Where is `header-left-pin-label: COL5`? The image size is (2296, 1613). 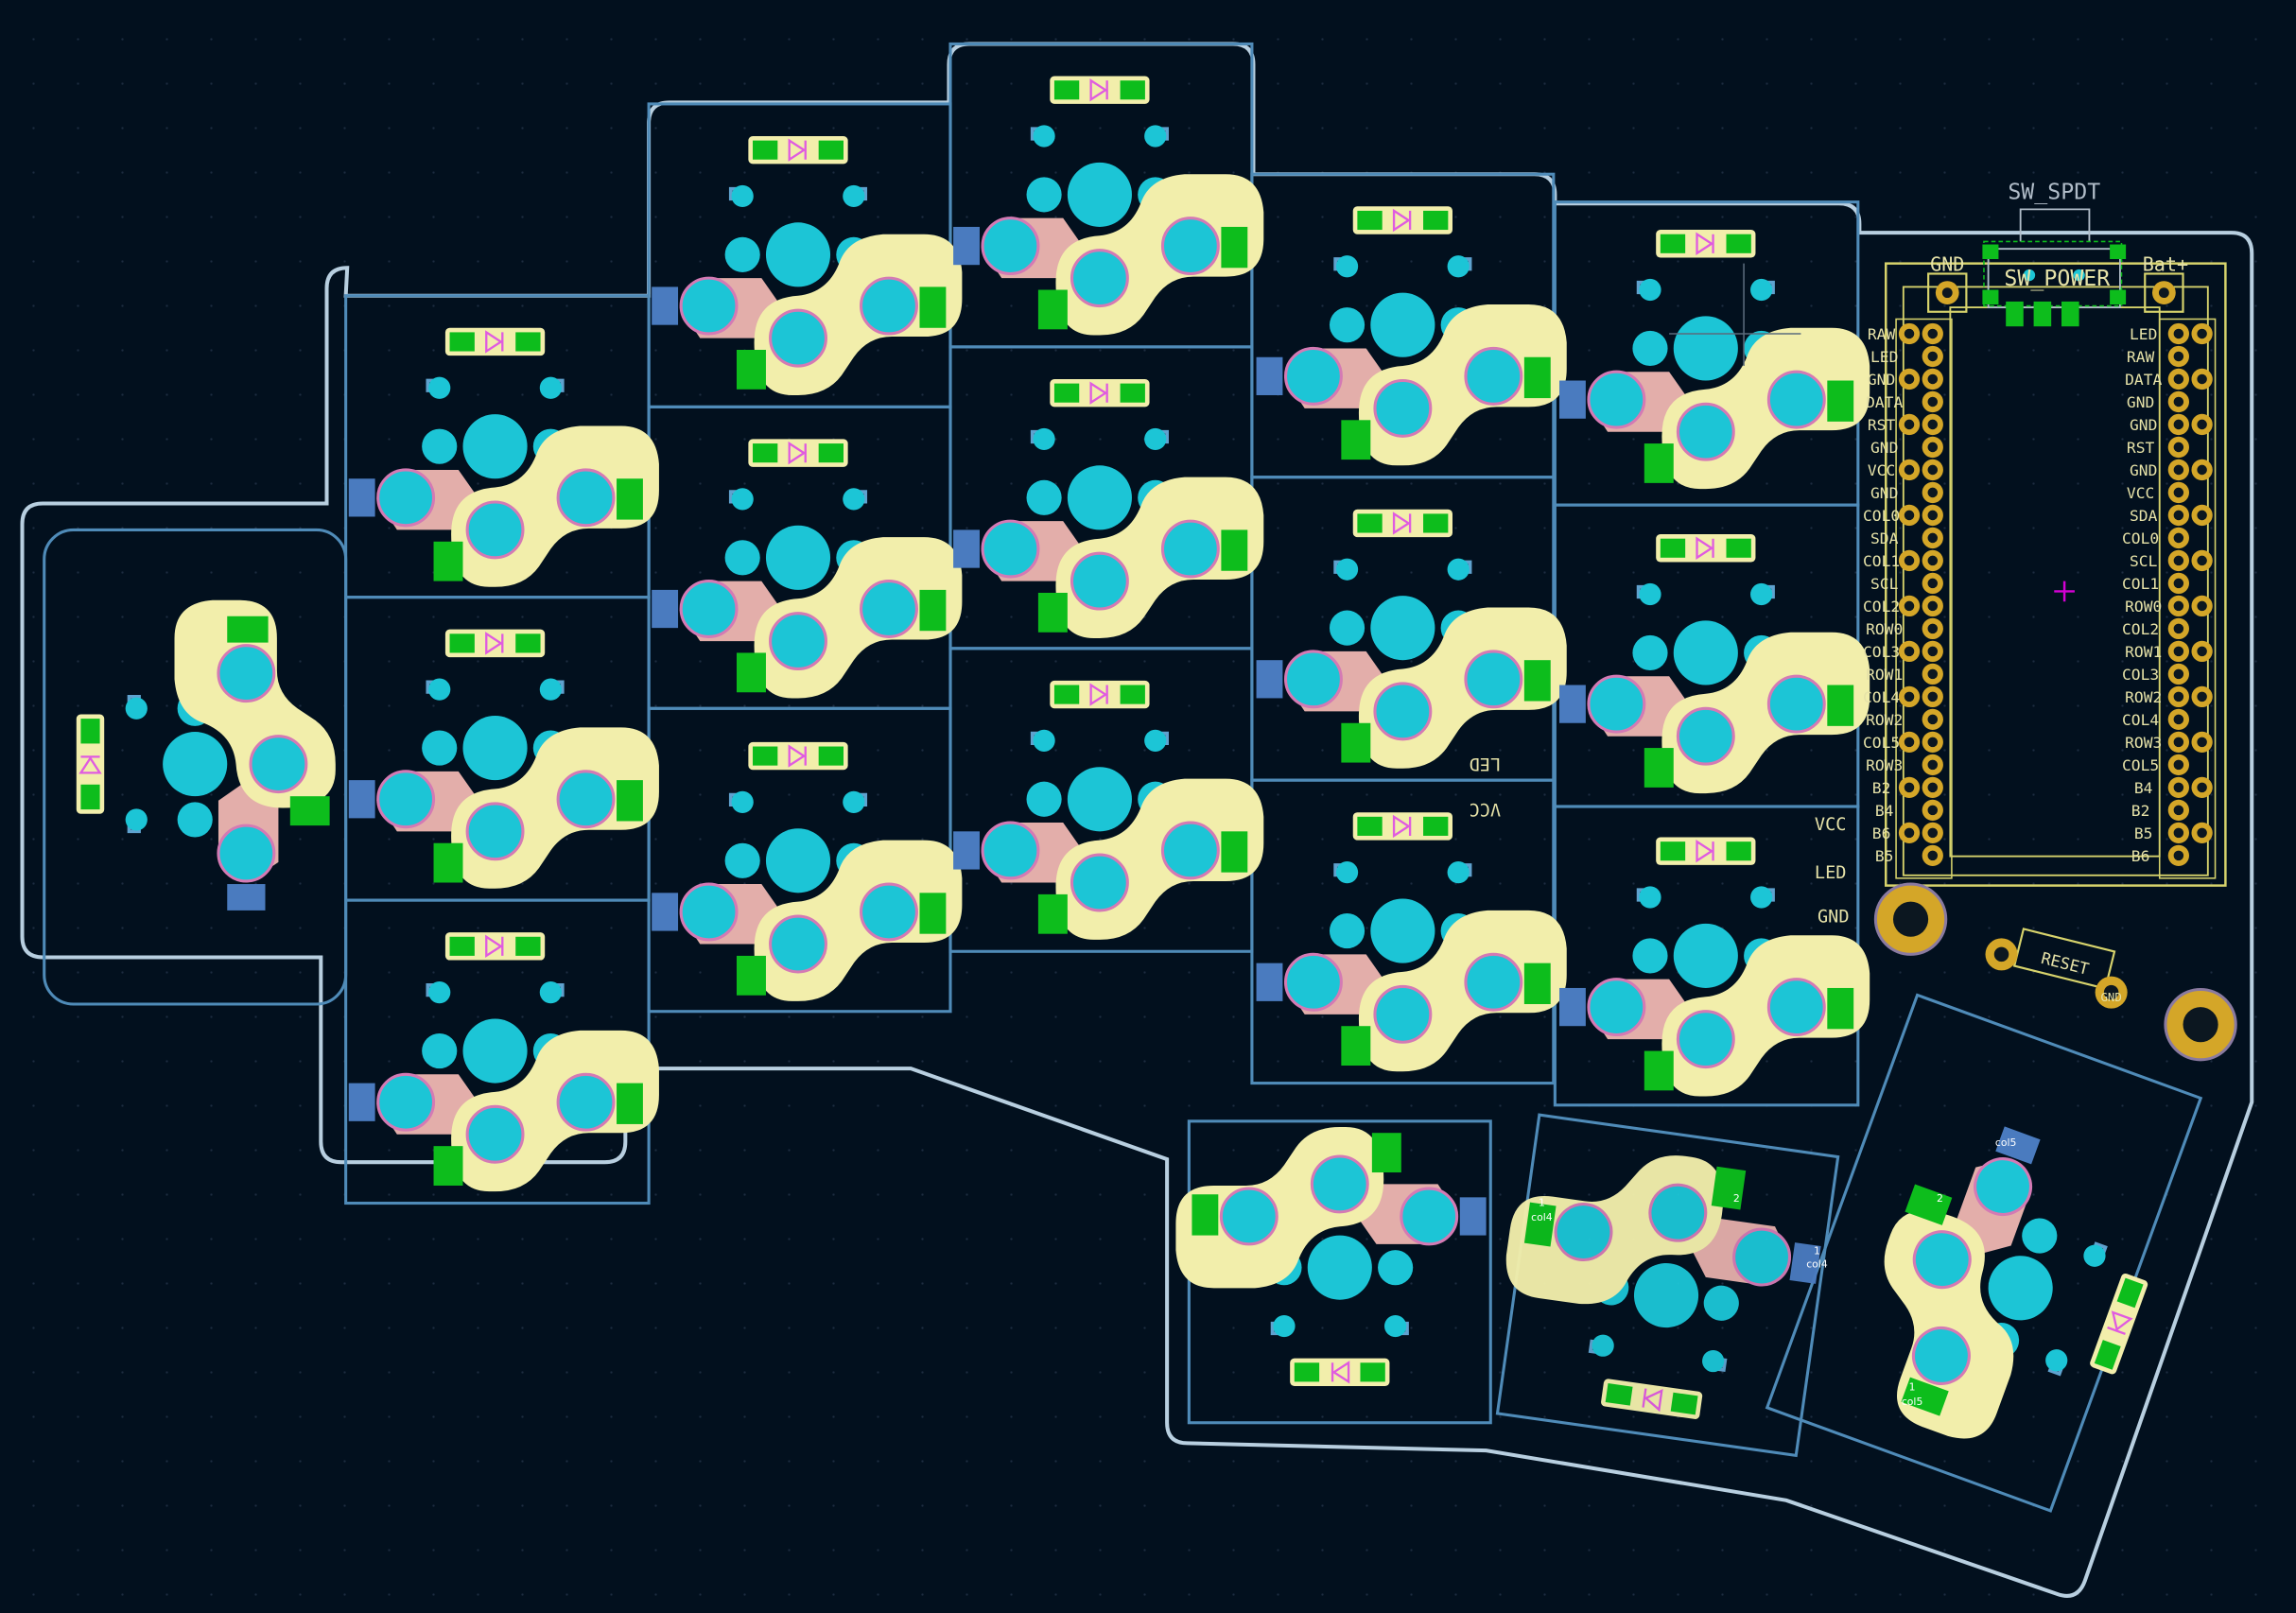
header-left-pin-label: COL5 is located at coordinates (1882, 743).